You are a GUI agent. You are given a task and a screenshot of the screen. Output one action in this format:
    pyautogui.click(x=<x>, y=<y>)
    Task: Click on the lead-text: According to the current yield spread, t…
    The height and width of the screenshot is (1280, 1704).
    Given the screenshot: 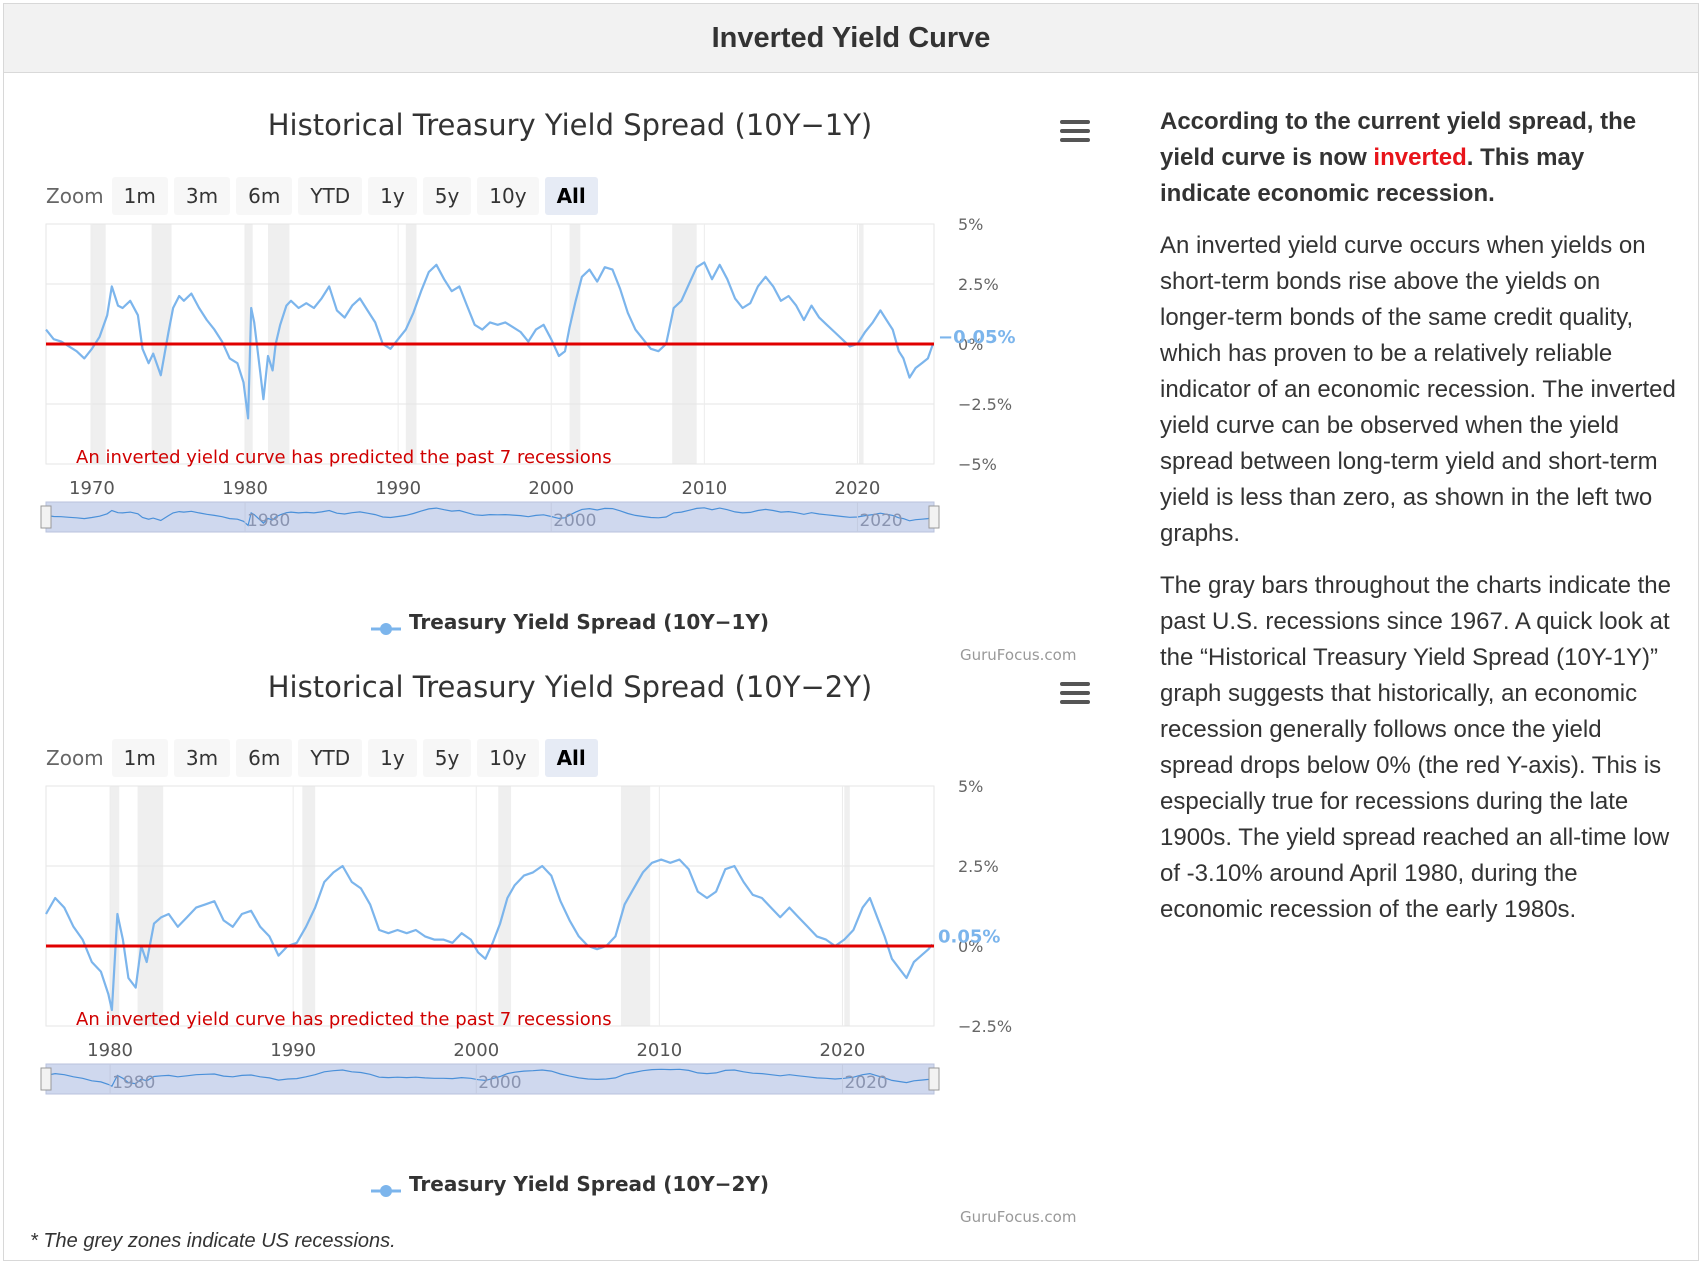 What is the action you would take?
    pyautogui.click(x=1398, y=139)
    